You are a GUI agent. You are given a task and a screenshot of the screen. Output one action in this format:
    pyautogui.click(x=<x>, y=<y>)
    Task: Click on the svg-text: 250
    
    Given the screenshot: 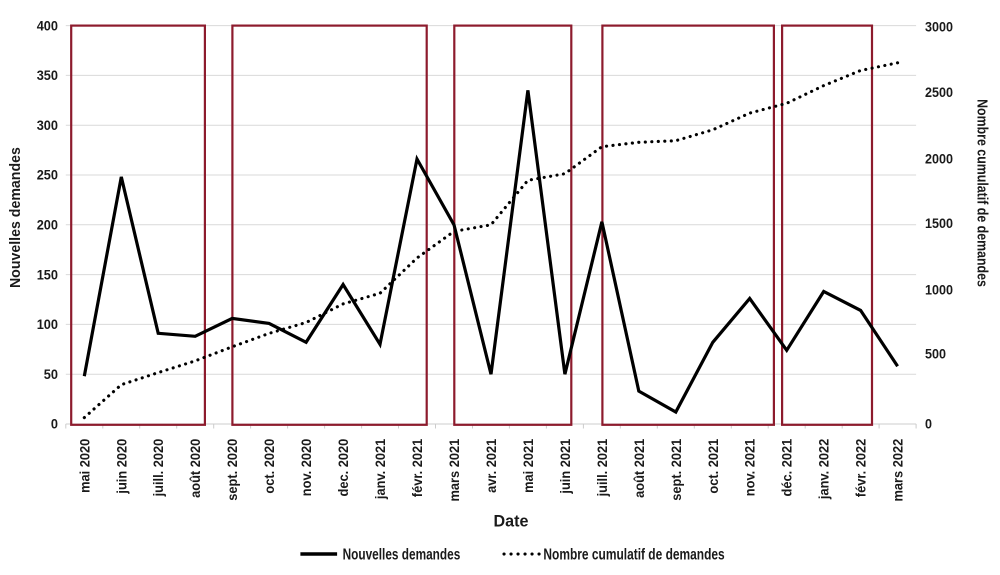 What is the action you would take?
    pyautogui.click(x=47, y=175)
    